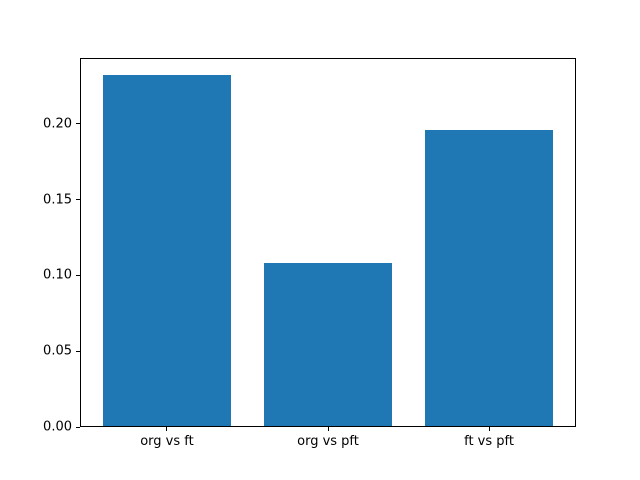 Image resolution: width=640 pixels, height=480 pixels. What do you see at coordinates (167, 442) in the screenshot?
I see `x-tick-label: org vs ft` at bounding box center [167, 442].